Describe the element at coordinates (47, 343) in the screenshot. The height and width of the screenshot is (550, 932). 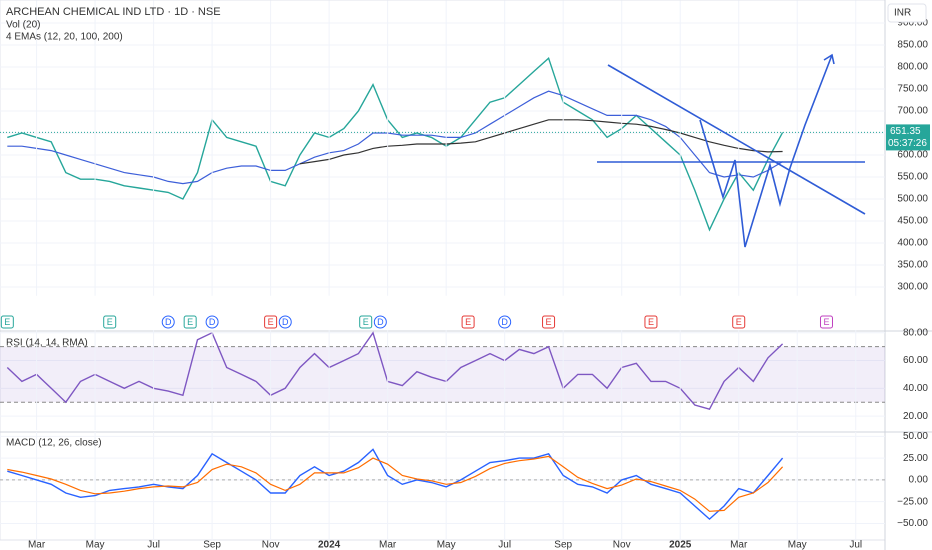
I see `indicator-label: RSI (14, 14, RMA)` at that location.